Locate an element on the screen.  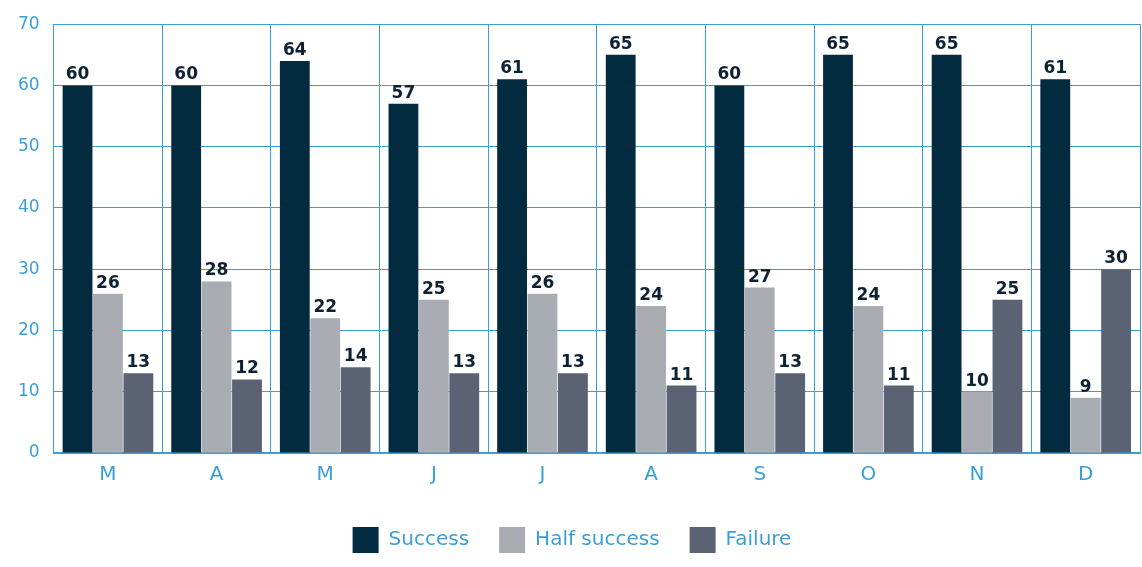
data-label: 14 is located at coordinates (355, 355).